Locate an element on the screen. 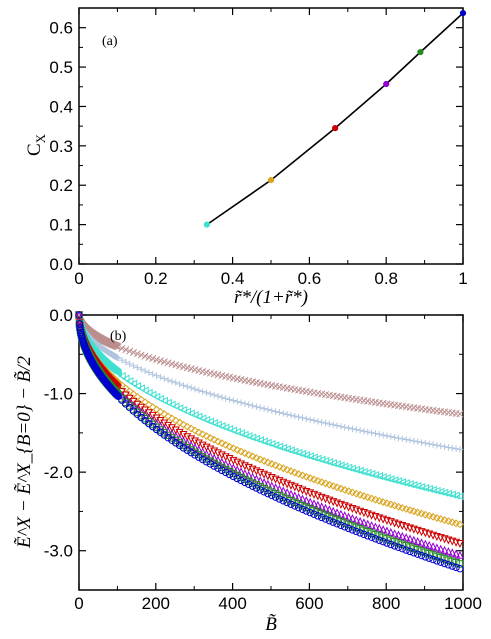  panel-a-x-axis-label: r̃*/(1+r̃*) is located at coordinates (271, 297).